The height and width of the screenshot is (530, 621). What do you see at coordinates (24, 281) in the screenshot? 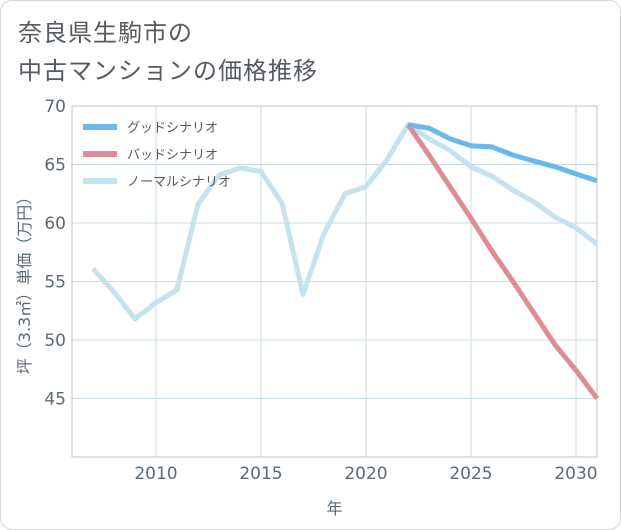
I see `y-axis-title: 坪（3.3㎡）単価（万円）` at bounding box center [24, 281].